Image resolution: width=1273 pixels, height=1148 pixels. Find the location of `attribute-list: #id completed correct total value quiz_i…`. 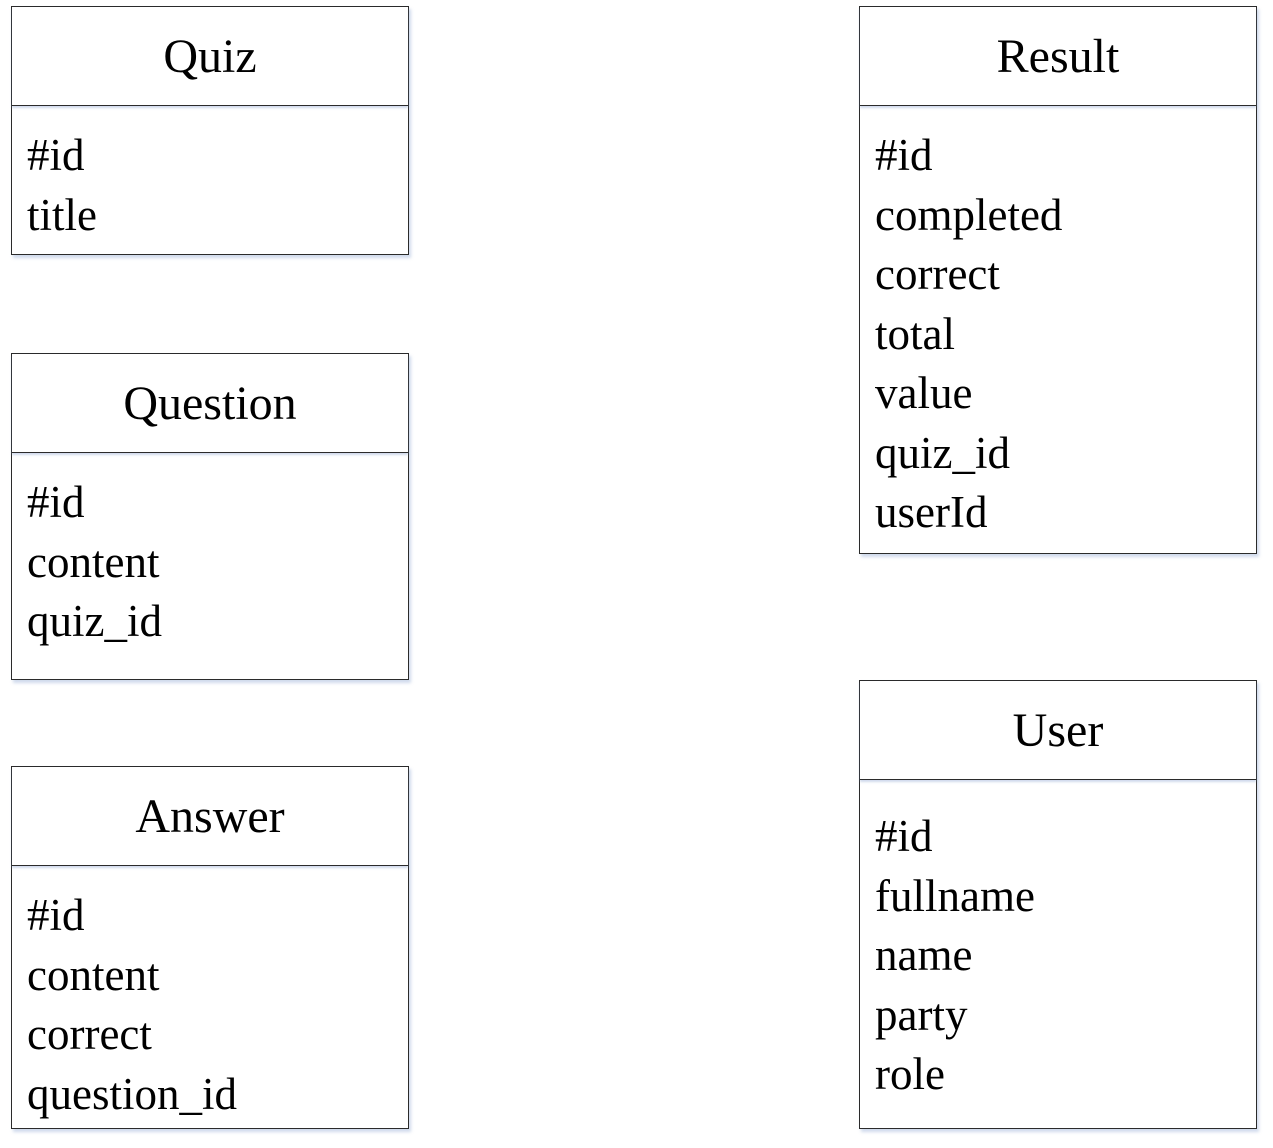

attribute-list: #id completed correct total value quiz_i… is located at coordinates (1058, 324).